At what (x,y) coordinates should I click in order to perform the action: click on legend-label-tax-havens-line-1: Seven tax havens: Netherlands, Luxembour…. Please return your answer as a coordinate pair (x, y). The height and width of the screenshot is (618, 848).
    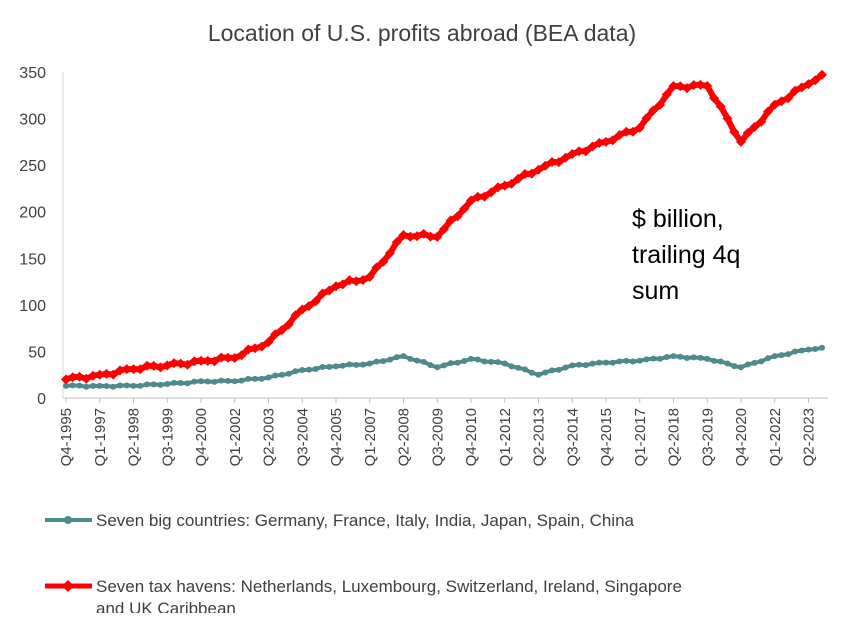
    Looking at the image, I should click on (389, 586).